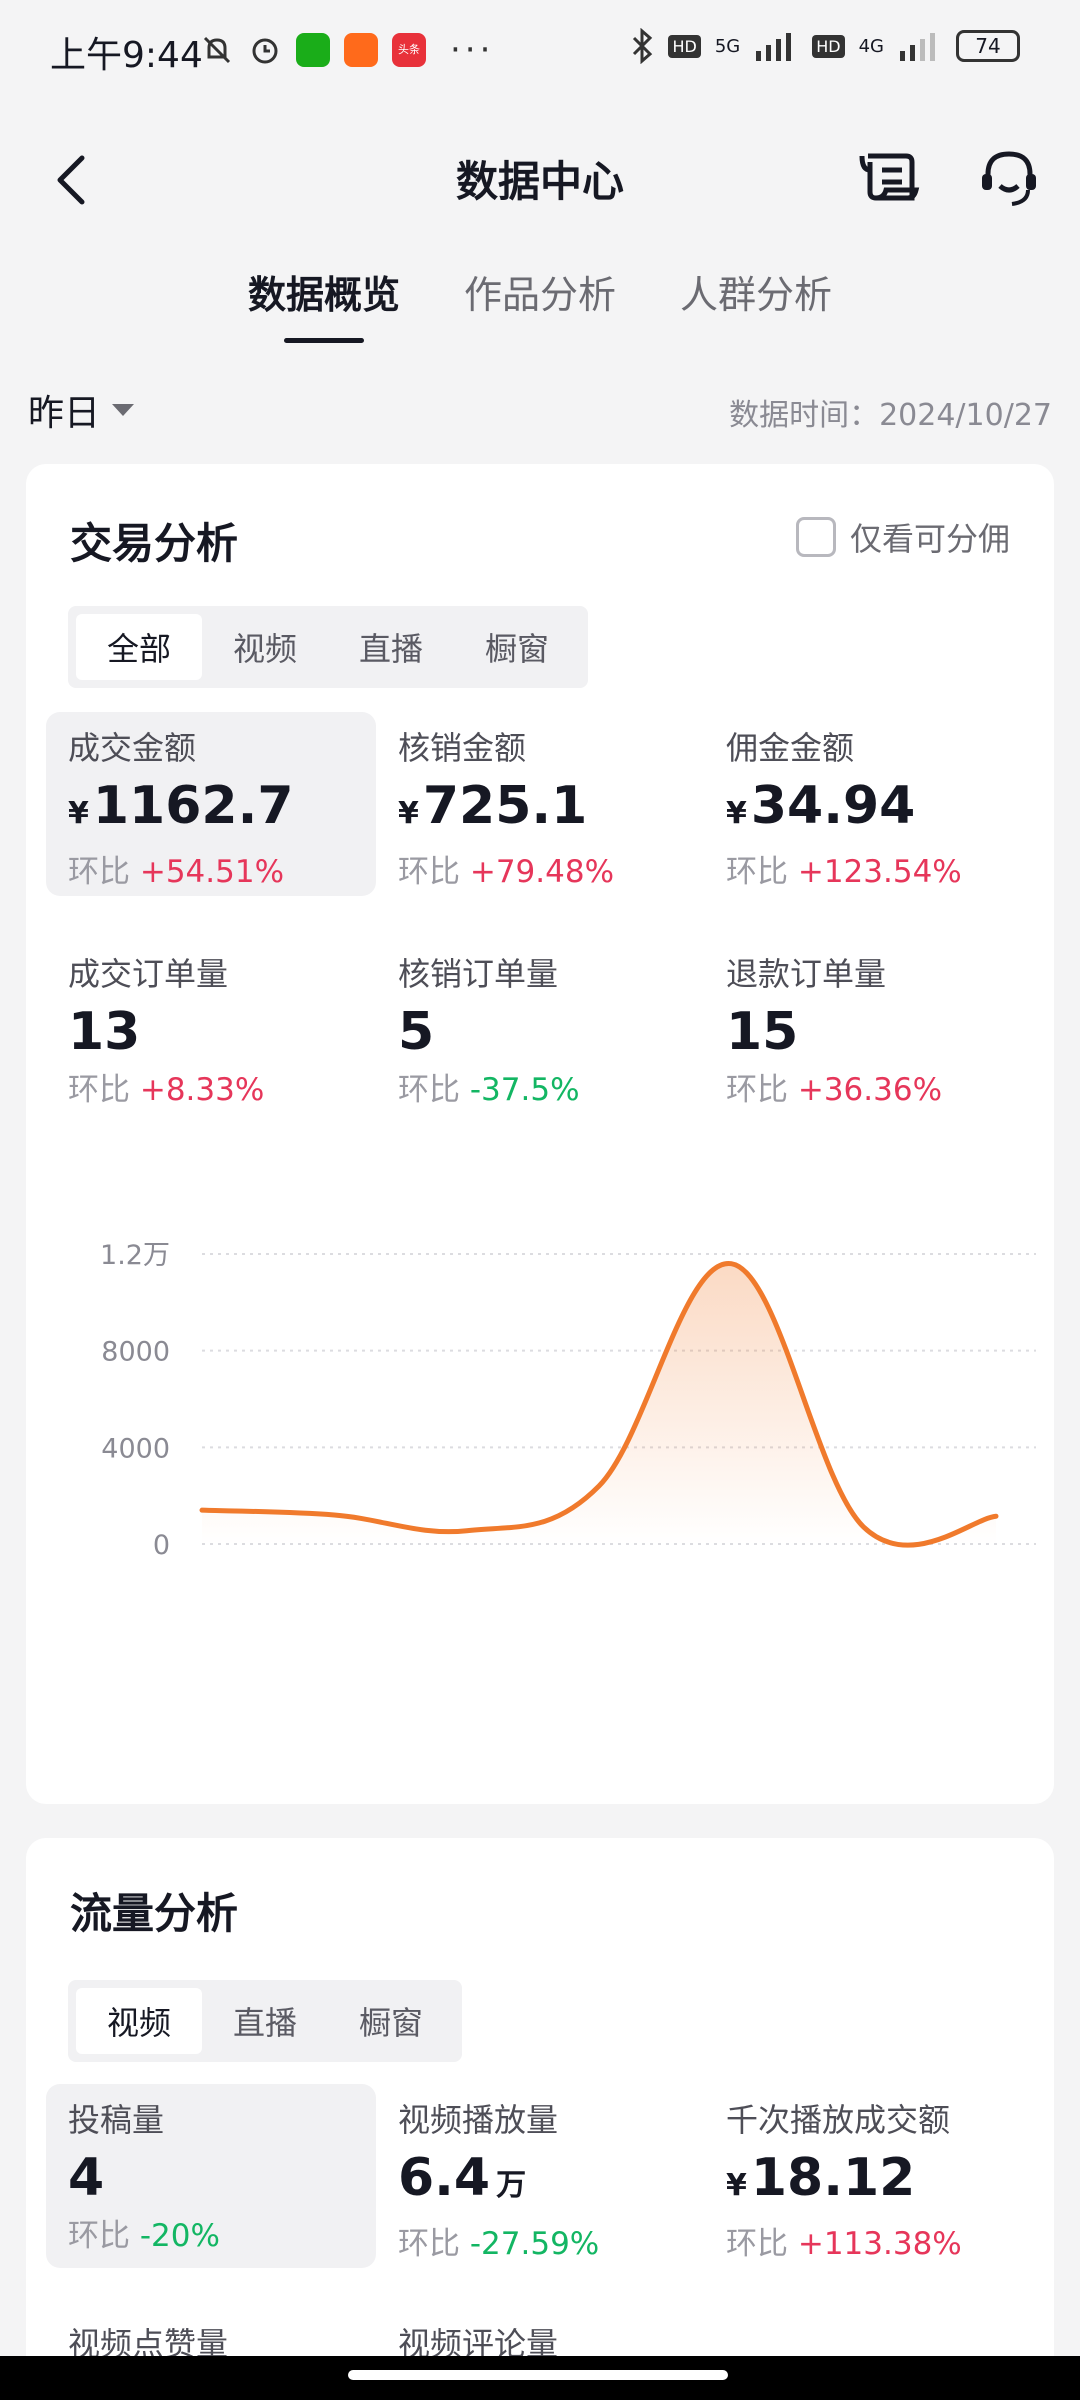  What do you see at coordinates (132, 748) in the screenshot?
I see `metric-label: 成交金额` at bounding box center [132, 748].